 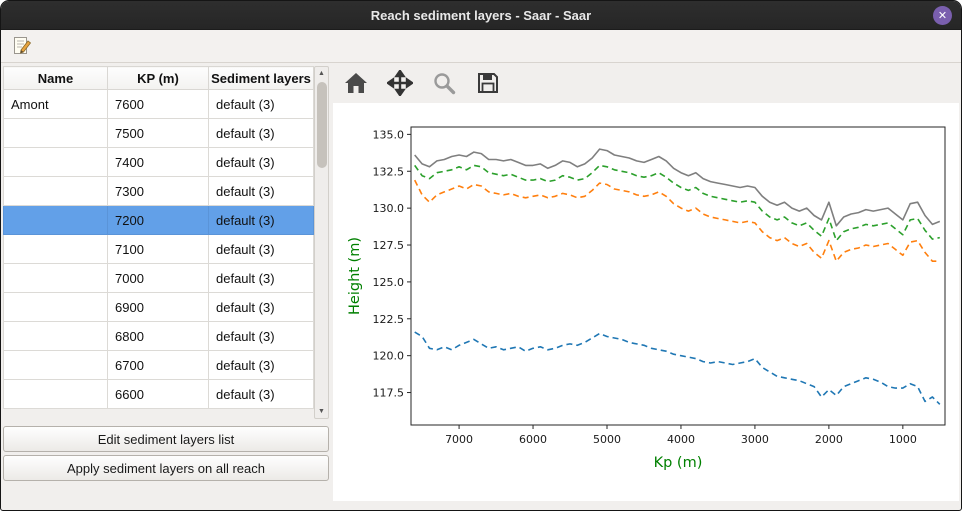 I want to click on x-tick-label: 3000, so click(x=755, y=439).